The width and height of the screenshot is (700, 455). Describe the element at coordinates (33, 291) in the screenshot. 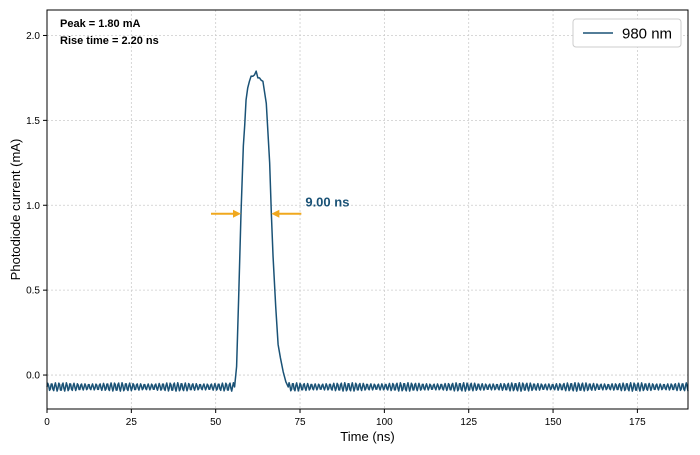

I see `y-tick-label-1: 0.5` at that location.